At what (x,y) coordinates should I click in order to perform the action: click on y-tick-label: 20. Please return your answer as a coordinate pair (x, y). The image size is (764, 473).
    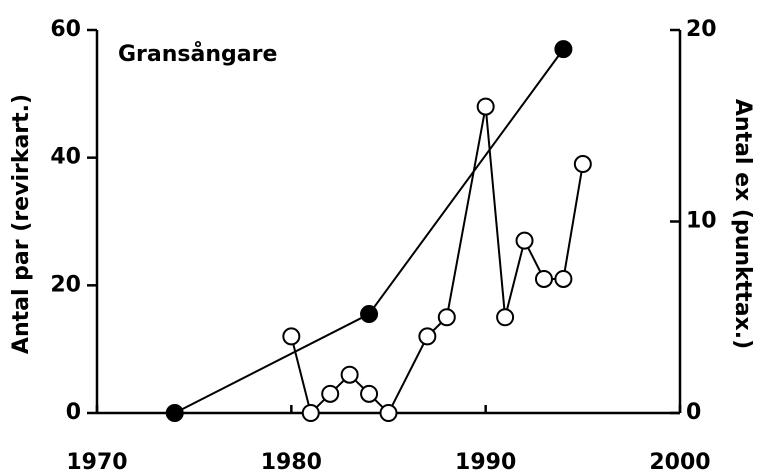
    Looking at the image, I should click on (65, 284).